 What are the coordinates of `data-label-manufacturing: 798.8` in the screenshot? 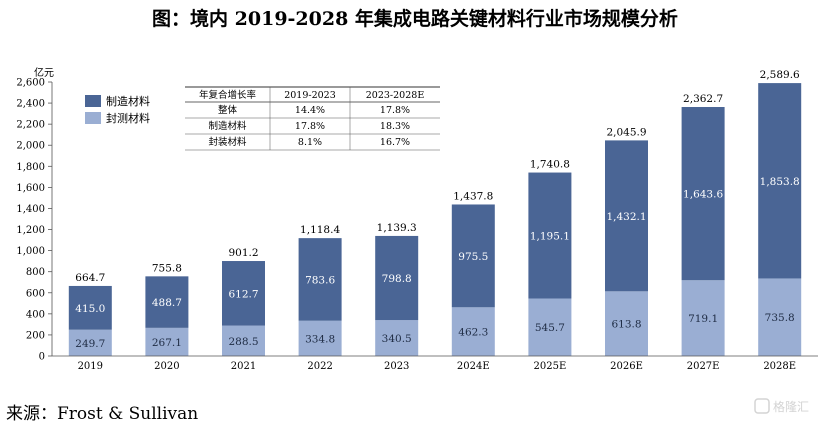 It's located at (397, 279).